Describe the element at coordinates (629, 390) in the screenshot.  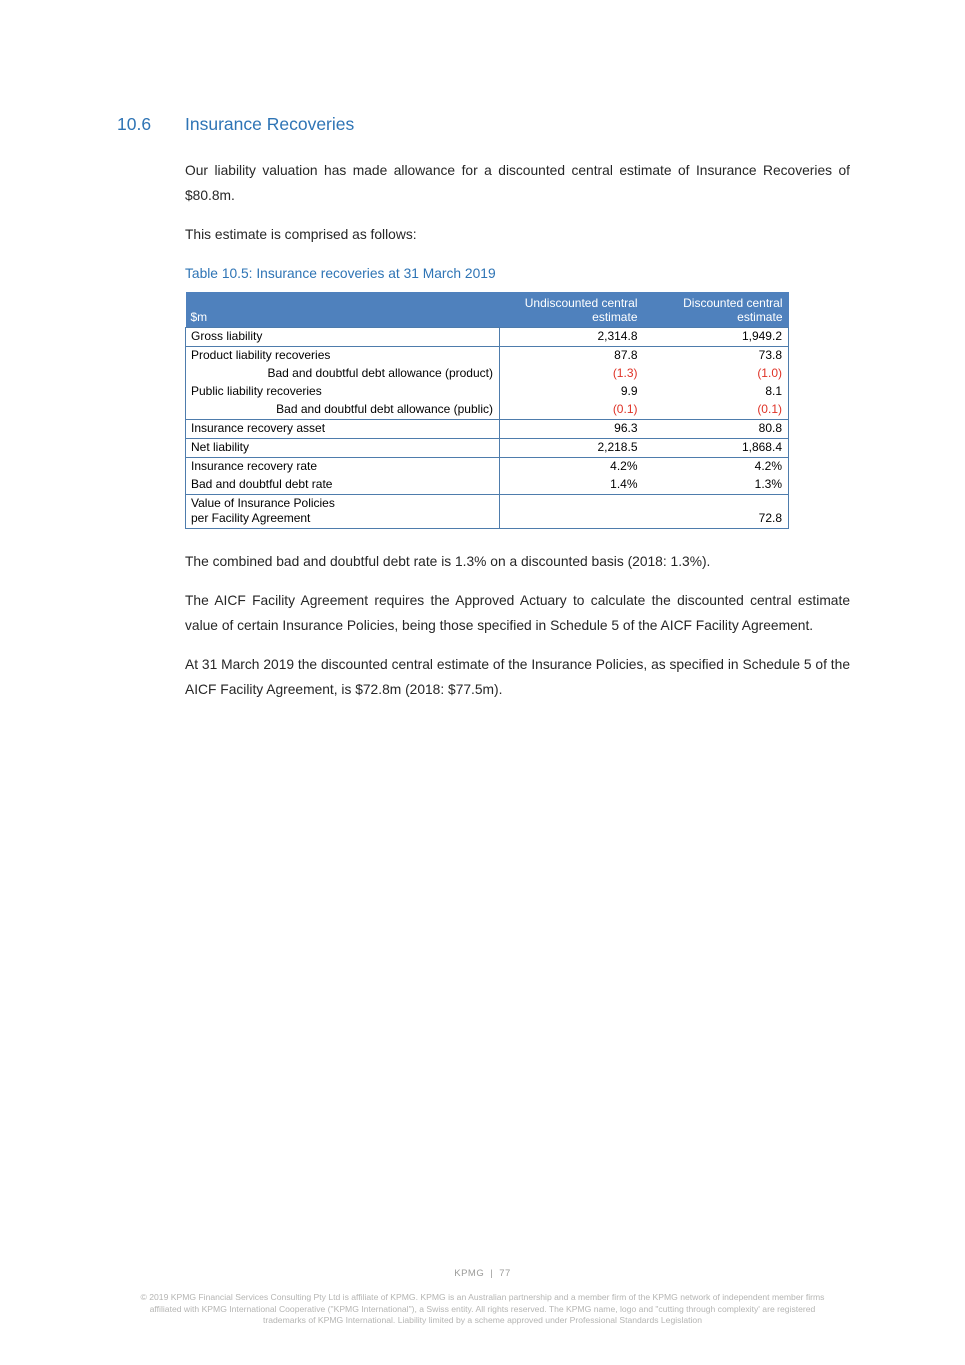
I see `undiscounted-value: 9.9` at that location.